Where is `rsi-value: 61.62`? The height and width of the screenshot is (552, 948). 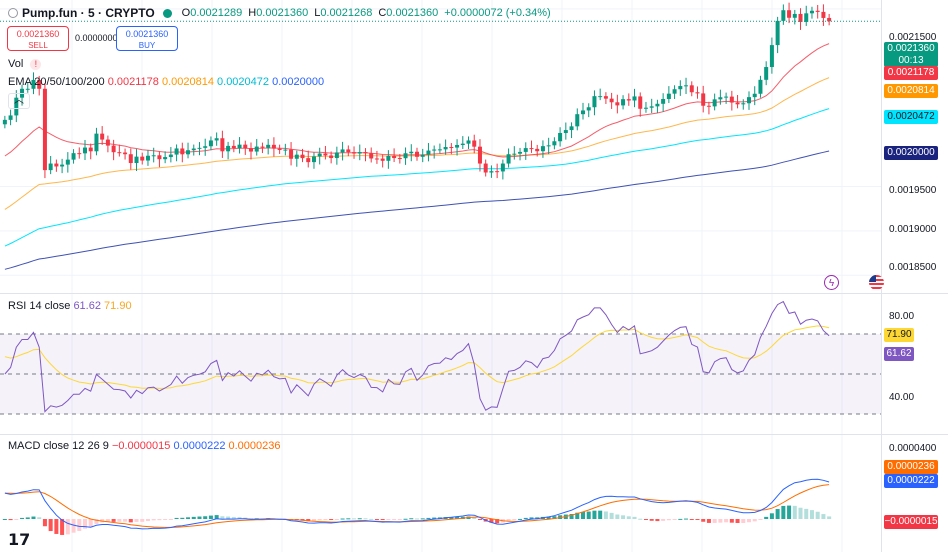
rsi-value: 61.62 is located at coordinates (87, 306).